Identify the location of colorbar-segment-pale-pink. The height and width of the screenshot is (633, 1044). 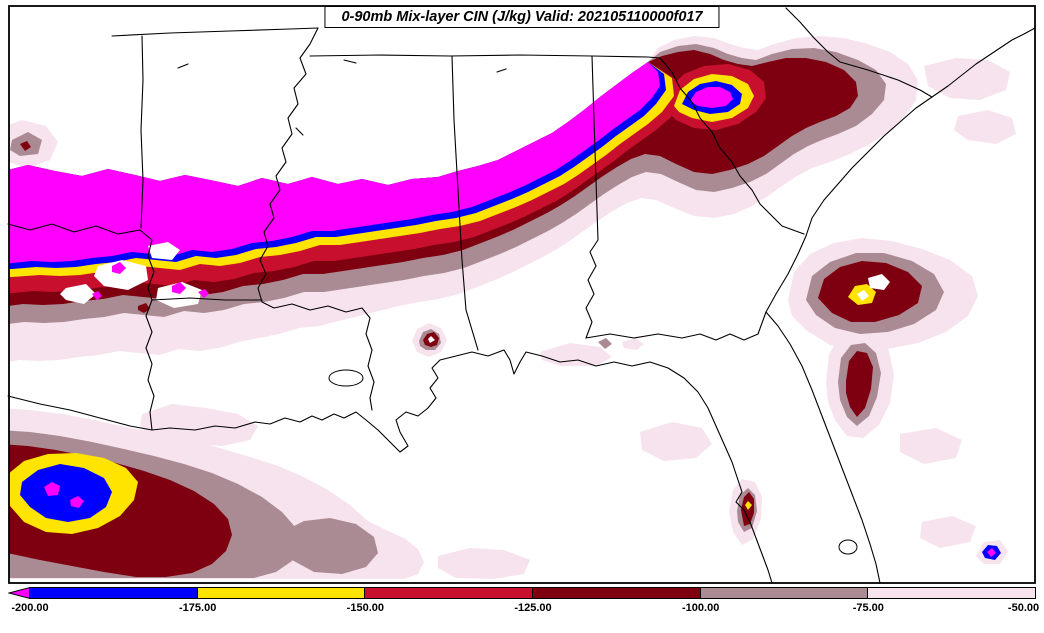
(952, 593).